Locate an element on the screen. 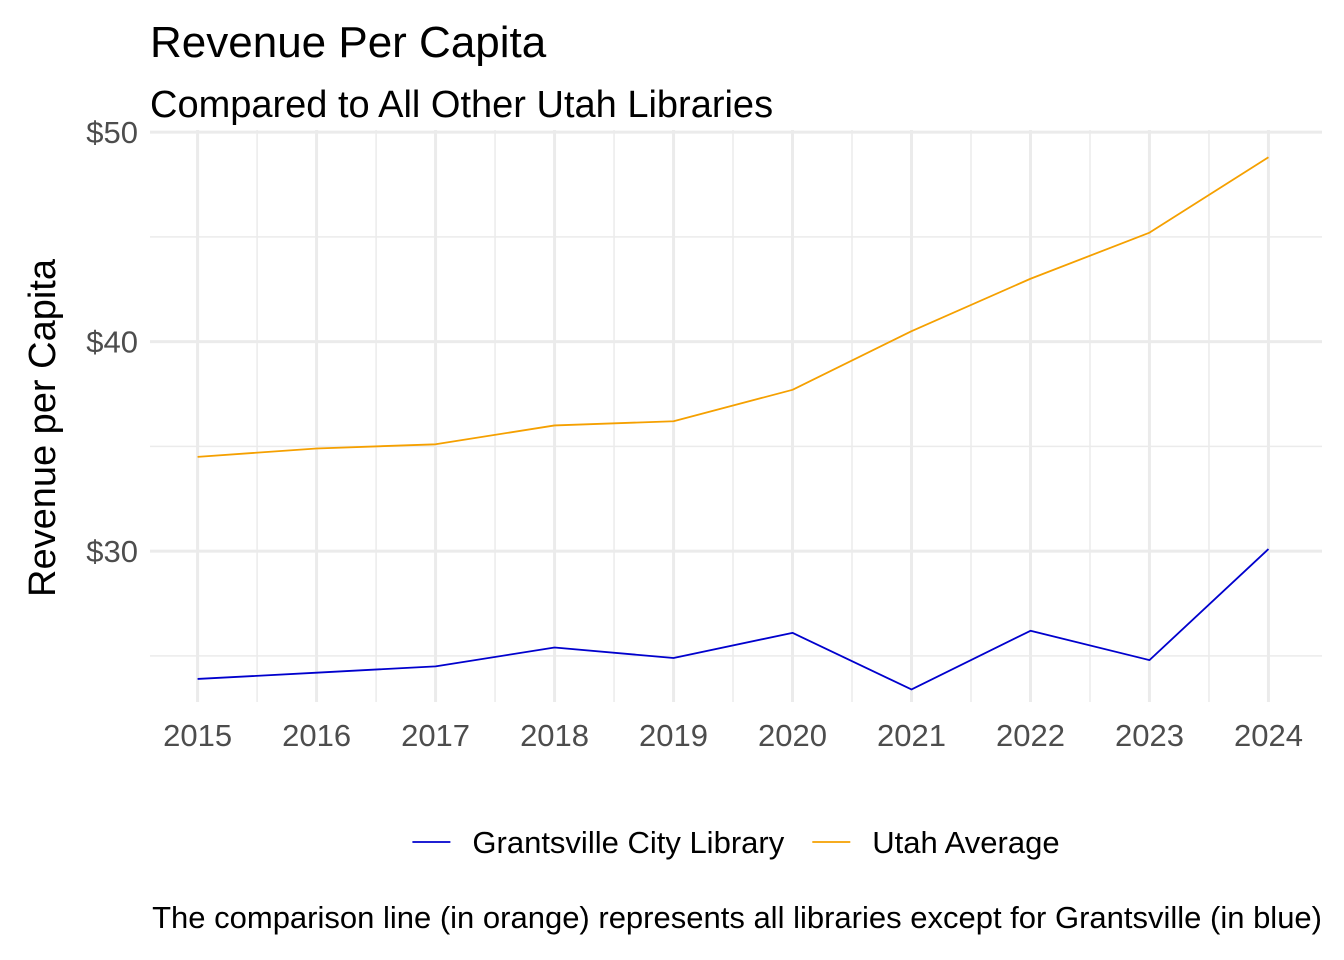 Image resolution: width=1344 pixels, height=960 pixels. y-axis-tick-labels: $30 $40 $50 is located at coordinates (112, 342).